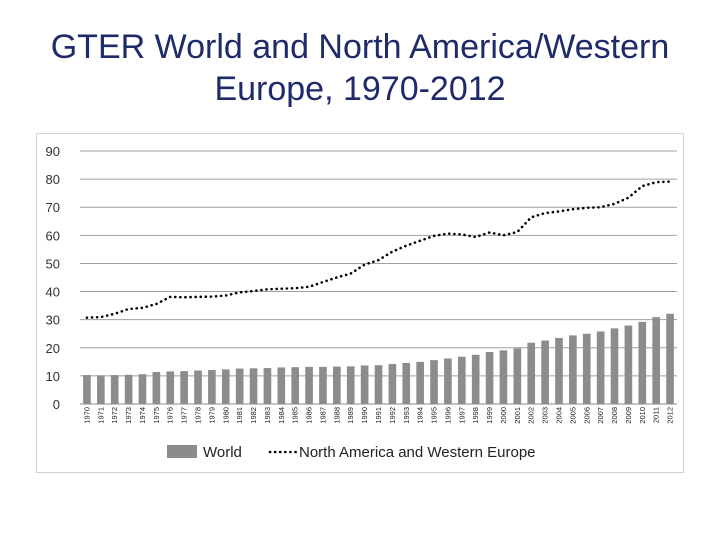 This screenshot has height=540, width=720. What do you see at coordinates (295, 385) in the screenshot?
I see `bar-world-1985` at bounding box center [295, 385].